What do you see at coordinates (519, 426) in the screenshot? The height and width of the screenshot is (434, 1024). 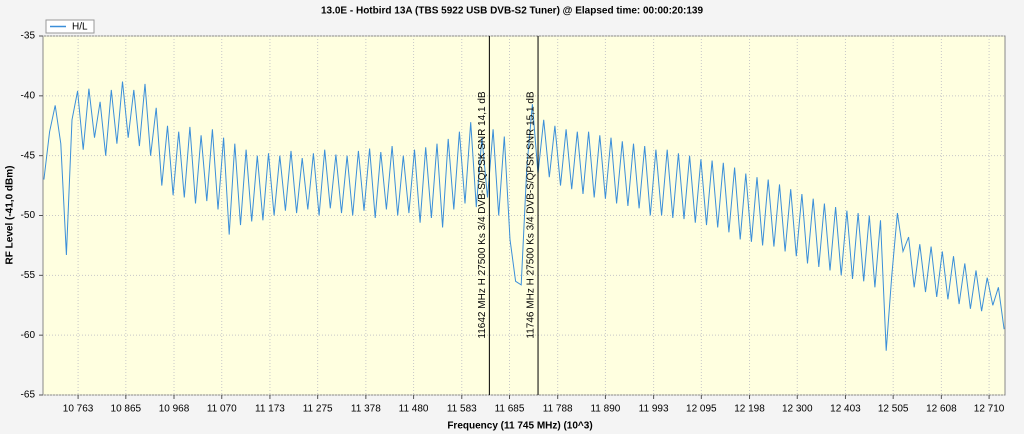 I see `x-axis-title: Frequency (11 745 MHz) (10^3)` at bounding box center [519, 426].